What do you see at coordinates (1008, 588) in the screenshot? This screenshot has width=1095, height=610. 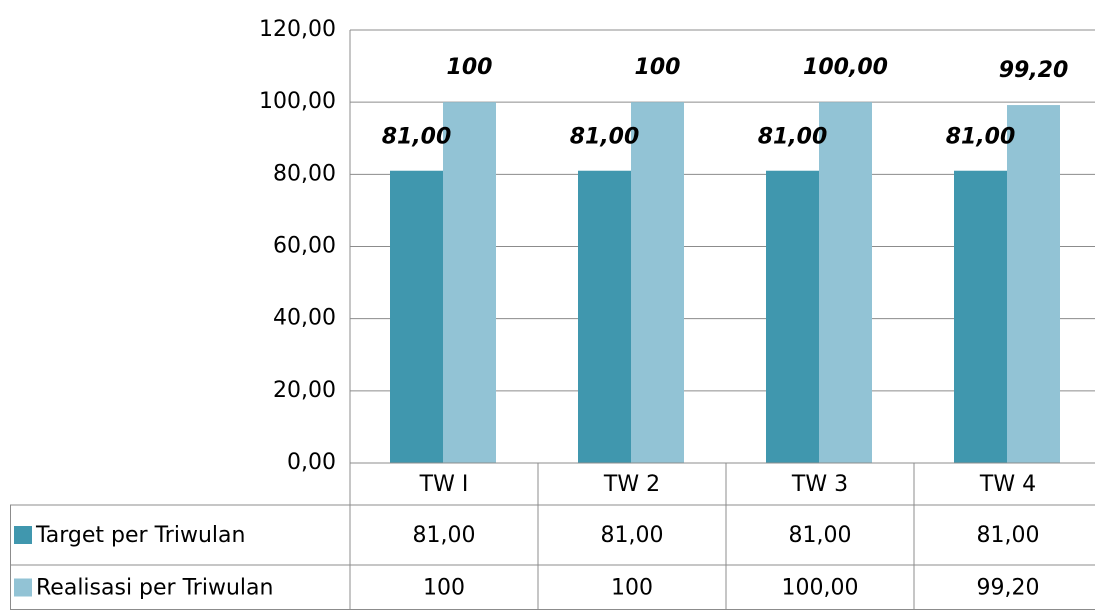 I see `table-cell: 99,20` at bounding box center [1008, 588].